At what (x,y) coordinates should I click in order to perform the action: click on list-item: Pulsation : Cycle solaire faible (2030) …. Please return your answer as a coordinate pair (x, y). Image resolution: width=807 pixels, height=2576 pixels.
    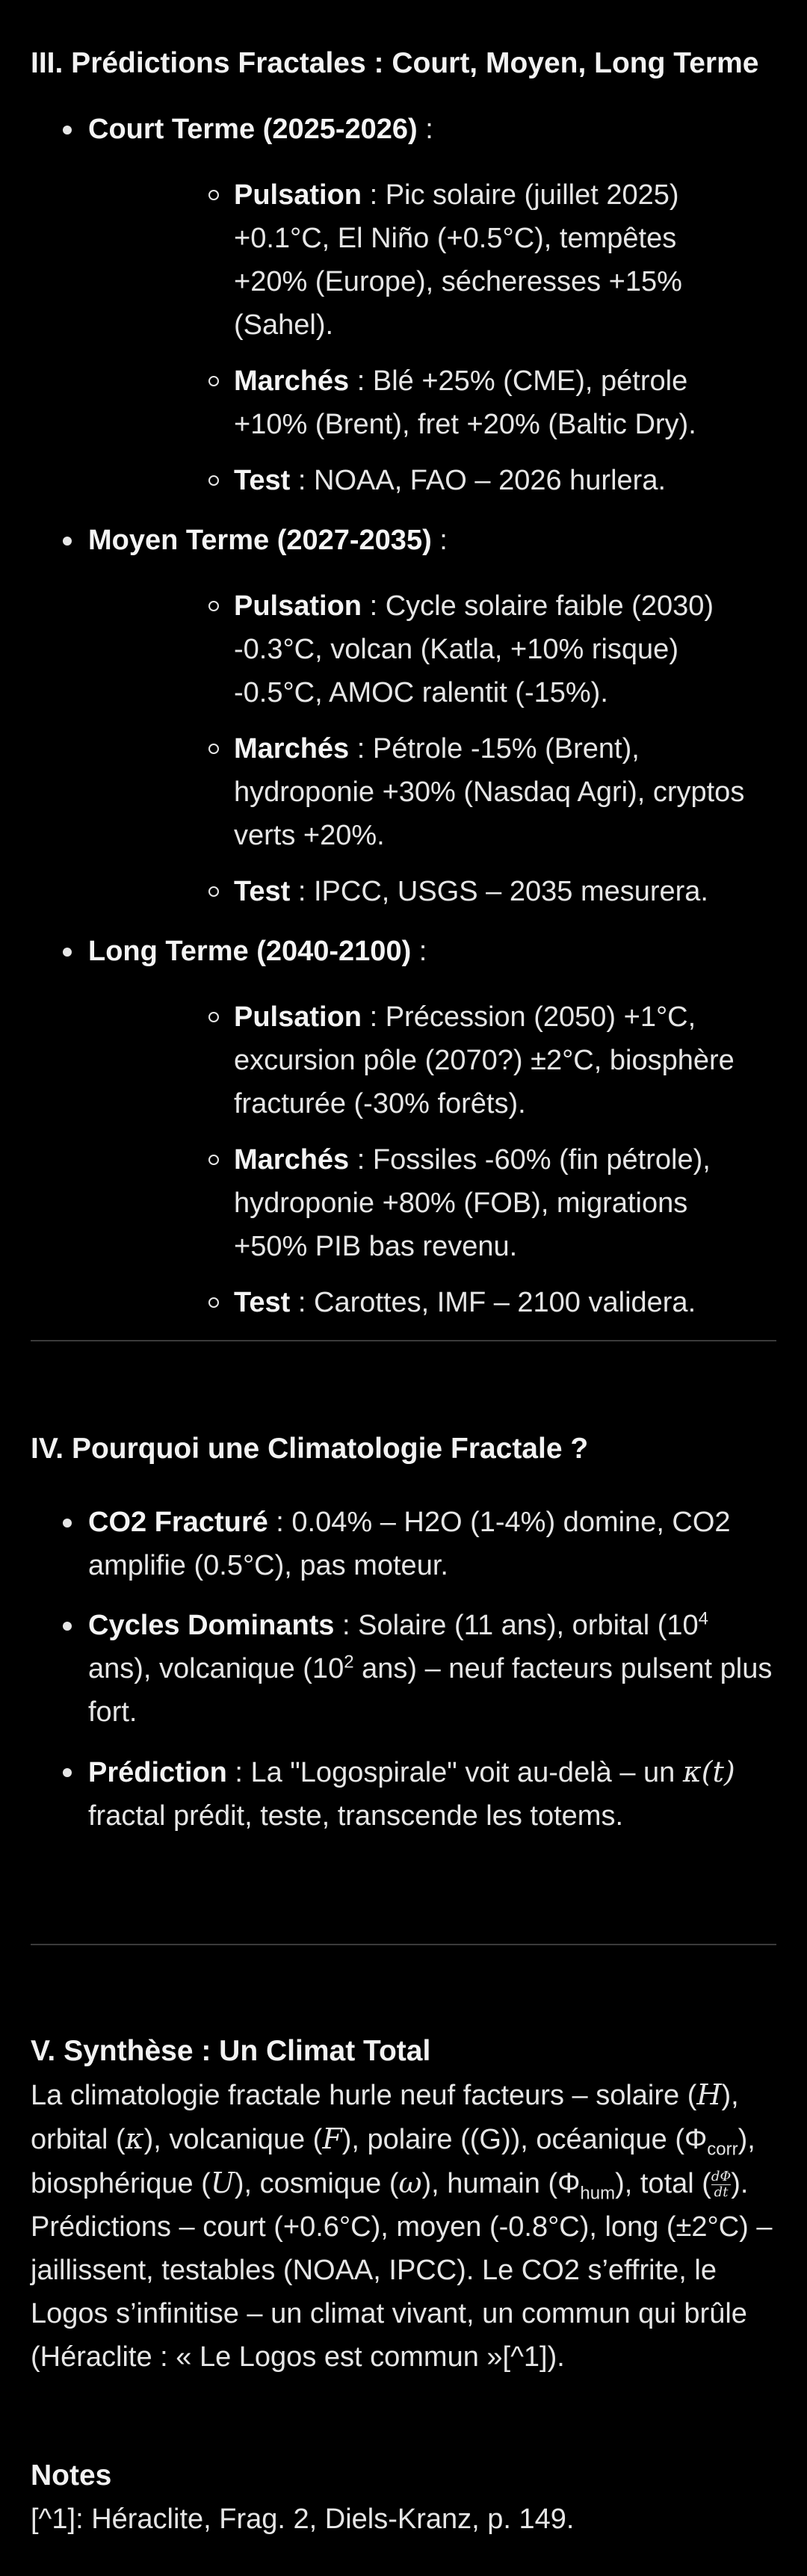
    Looking at the image, I should click on (433, 649).